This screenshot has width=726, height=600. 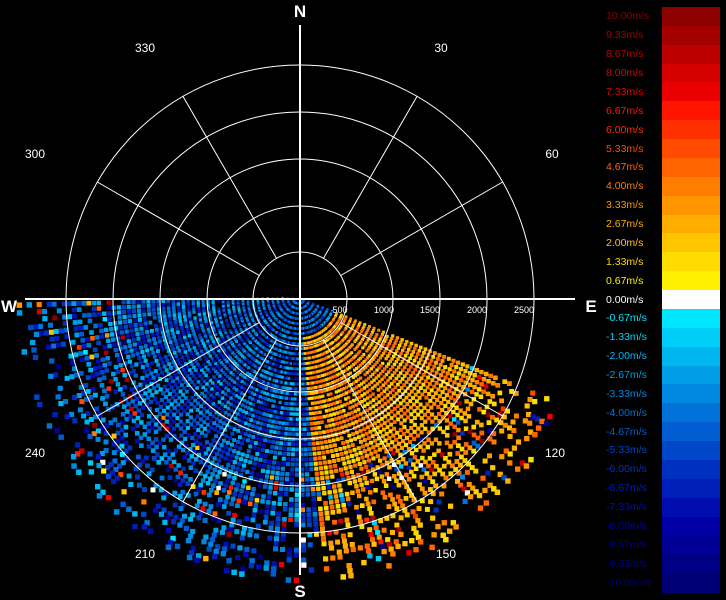 I want to click on legend-swatch, so click(x=691, y=54).